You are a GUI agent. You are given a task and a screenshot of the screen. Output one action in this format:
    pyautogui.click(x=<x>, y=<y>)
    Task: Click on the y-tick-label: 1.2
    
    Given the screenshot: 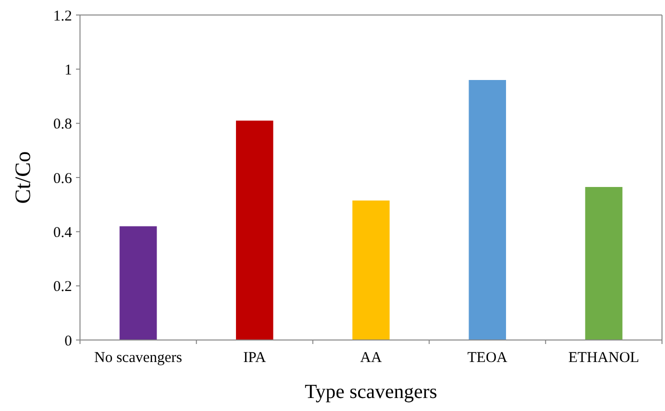 What is the action you would take?
    pyautogui.click(x=62, y=16)
    